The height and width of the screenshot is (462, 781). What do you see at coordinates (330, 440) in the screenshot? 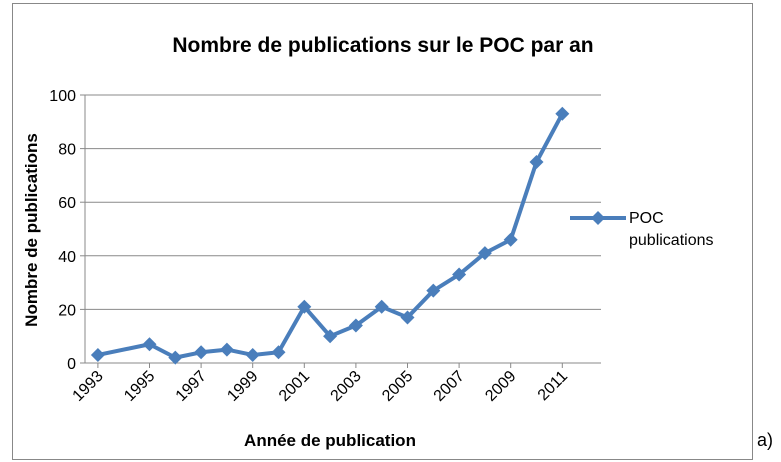
I see `x-axis-label: Année de publication` at bounding box center [330, 440].